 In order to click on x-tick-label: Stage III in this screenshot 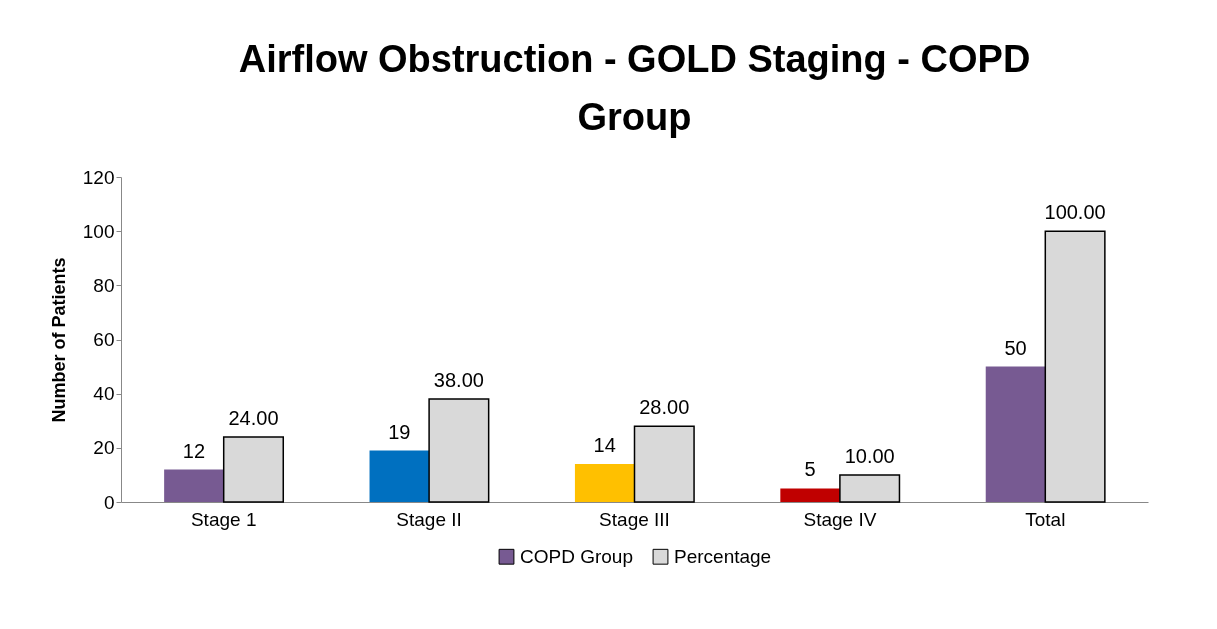, I will do `click(634, 519)`.